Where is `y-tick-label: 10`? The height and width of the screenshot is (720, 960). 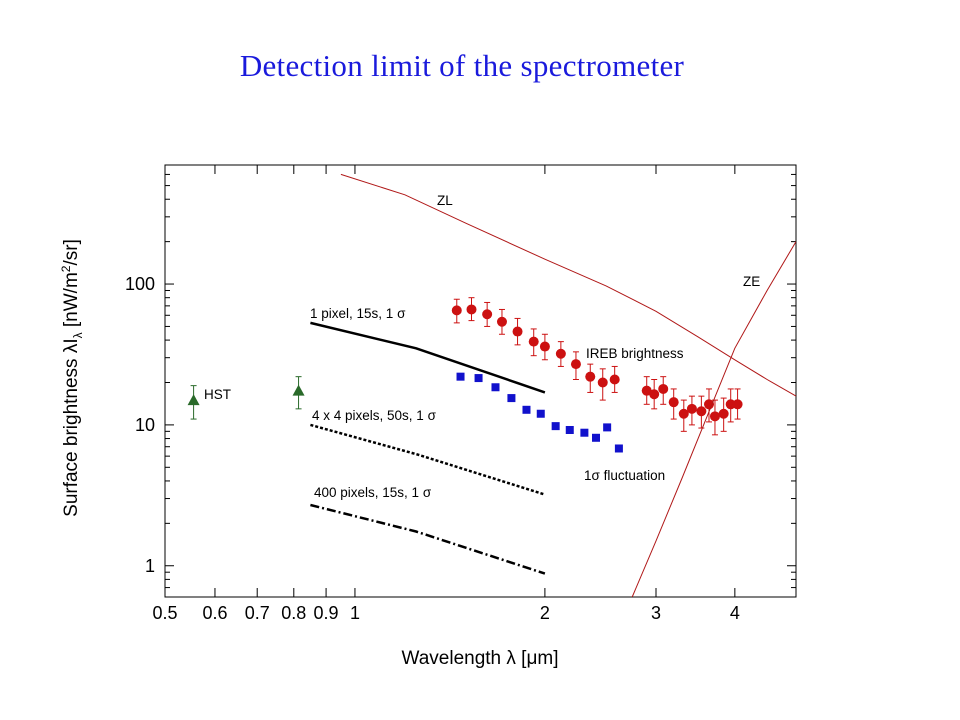
y-tick-label: 10 is located at coordinates (145, 425).